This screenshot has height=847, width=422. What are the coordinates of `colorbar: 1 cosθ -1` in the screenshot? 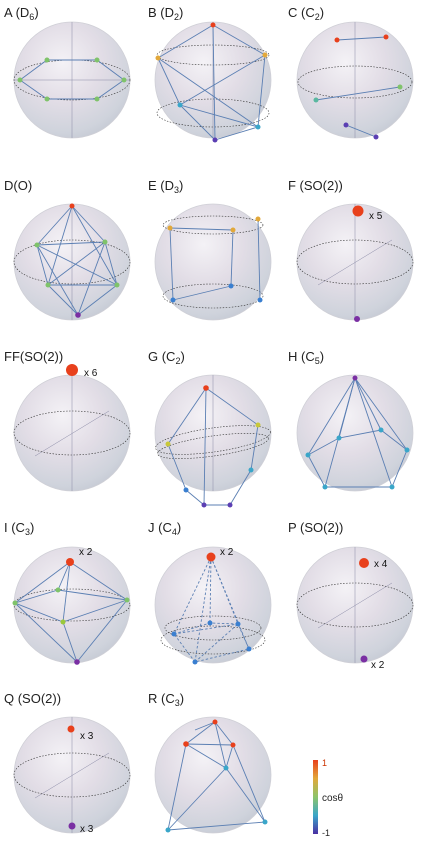 It's located at (328, 798).